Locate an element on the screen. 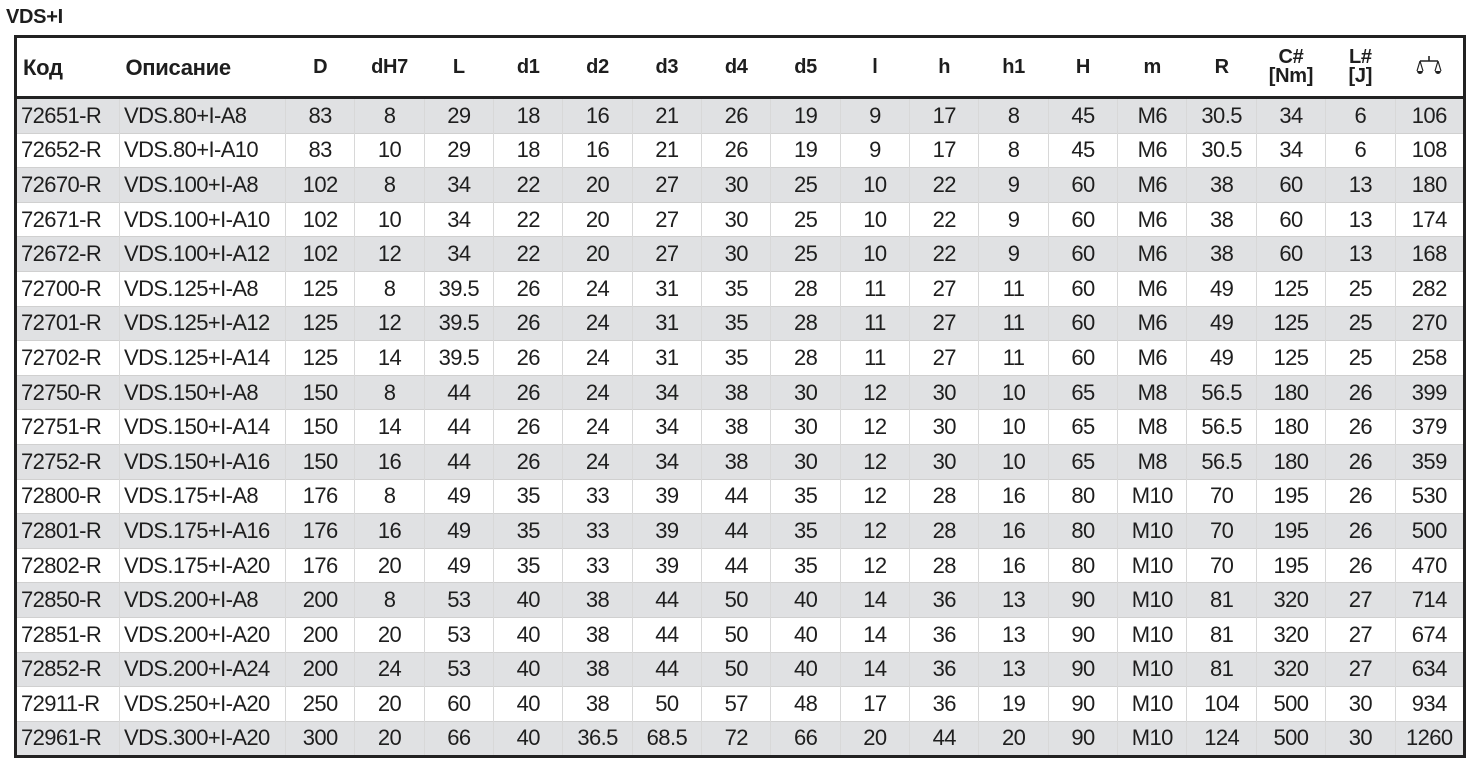 The width and height of the screenshot is (1476, 758). column-header-weight is located at coordinates (1430, 67).